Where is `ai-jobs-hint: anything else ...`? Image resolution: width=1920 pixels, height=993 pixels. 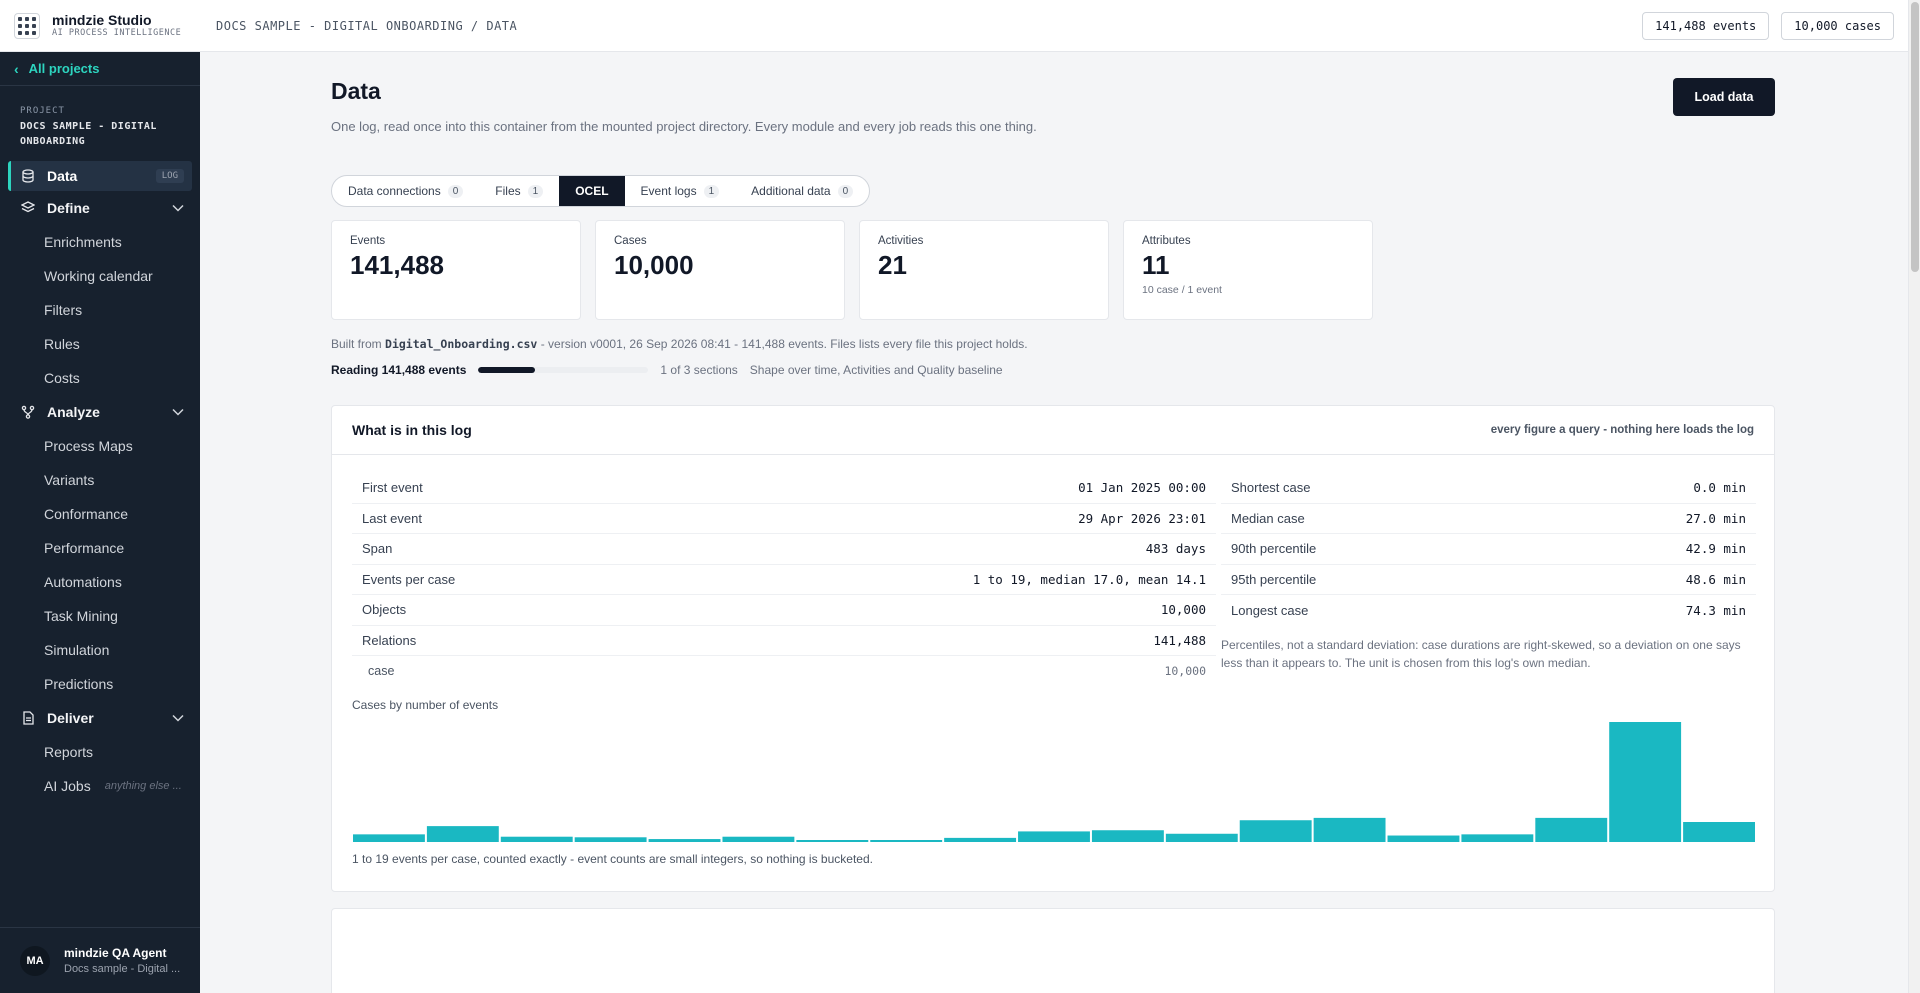
ai-jobs-hint: anything else ... is located at coordinates (143, 786).